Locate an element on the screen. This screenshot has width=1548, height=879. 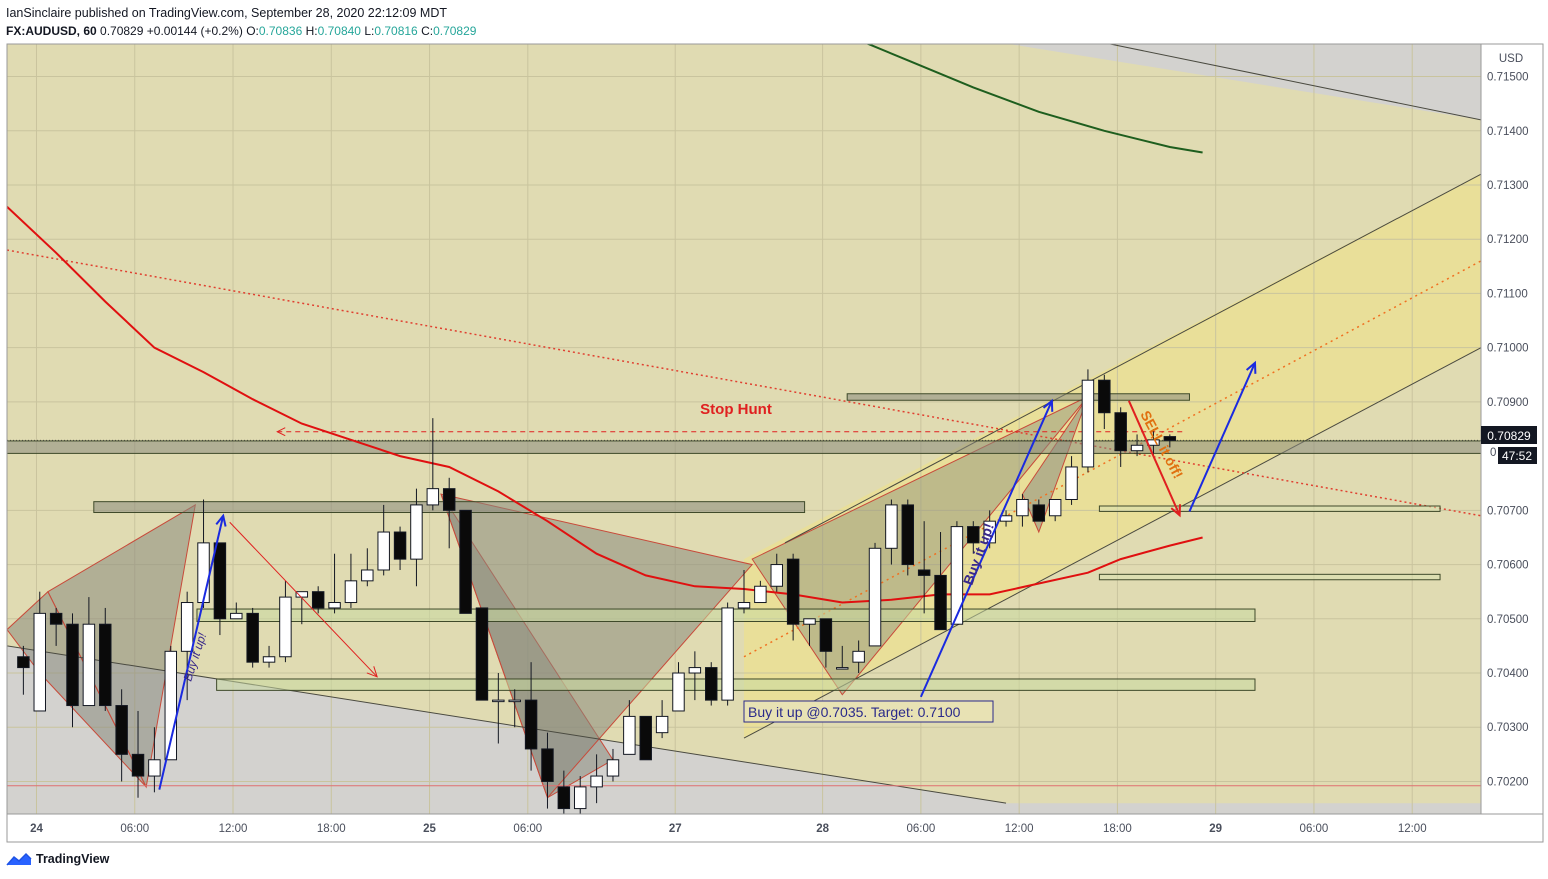
open-value: 0.70836 is located at coordinates (280, 31).